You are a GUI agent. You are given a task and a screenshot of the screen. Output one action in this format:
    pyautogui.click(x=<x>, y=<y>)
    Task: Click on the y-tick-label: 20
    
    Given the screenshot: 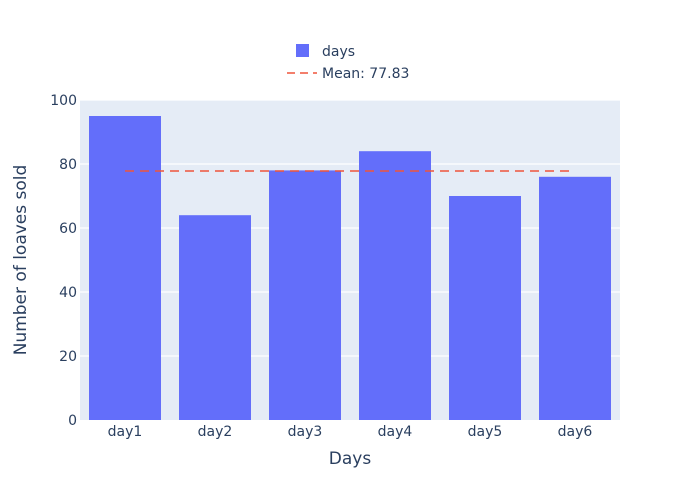 What is the action you would take?
    pyautogui.click(x=68, y=357)
    